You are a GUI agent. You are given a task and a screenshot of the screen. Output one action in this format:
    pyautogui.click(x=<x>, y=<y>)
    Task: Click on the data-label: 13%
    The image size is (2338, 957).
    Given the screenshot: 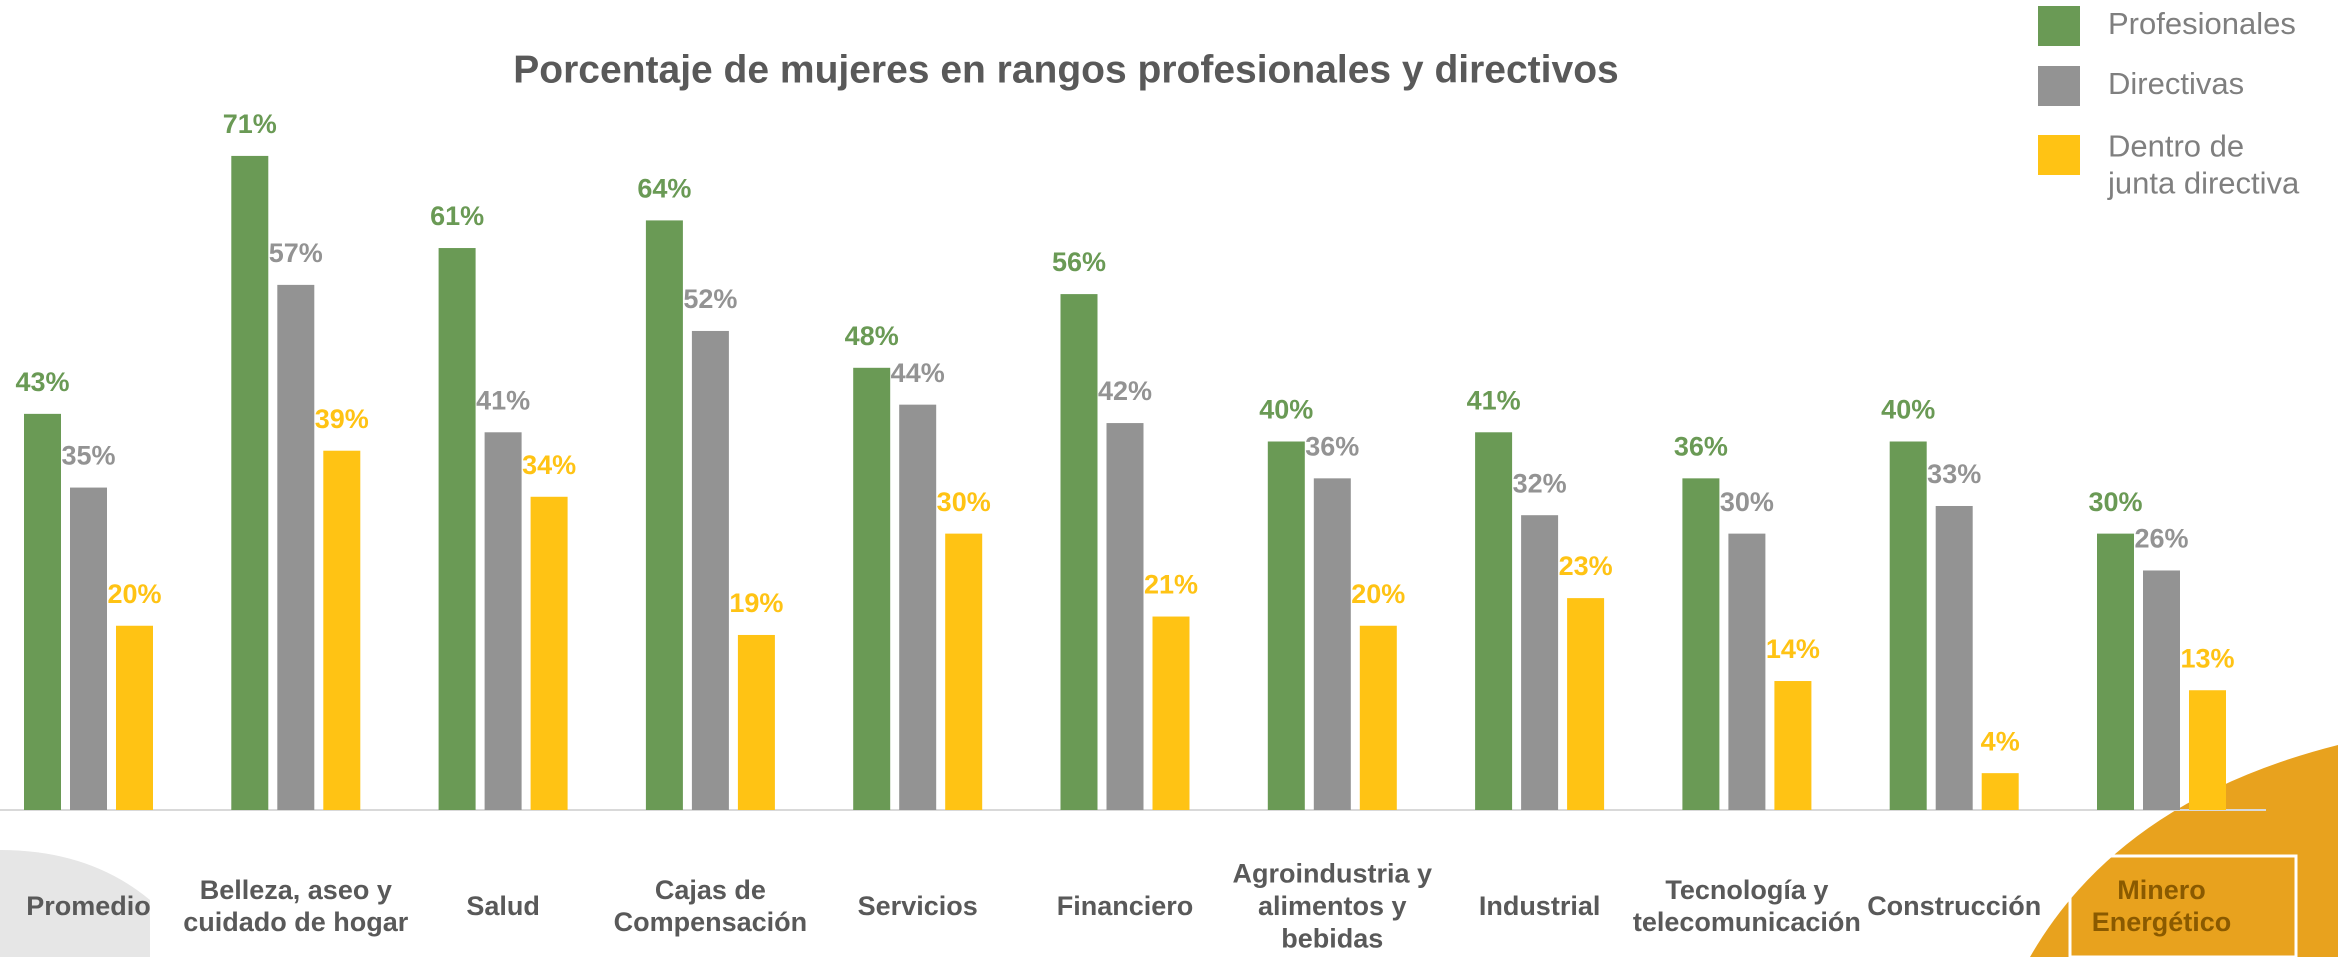 What is the action you would take?
    pyautogui.click(x=2207, y=658)
    